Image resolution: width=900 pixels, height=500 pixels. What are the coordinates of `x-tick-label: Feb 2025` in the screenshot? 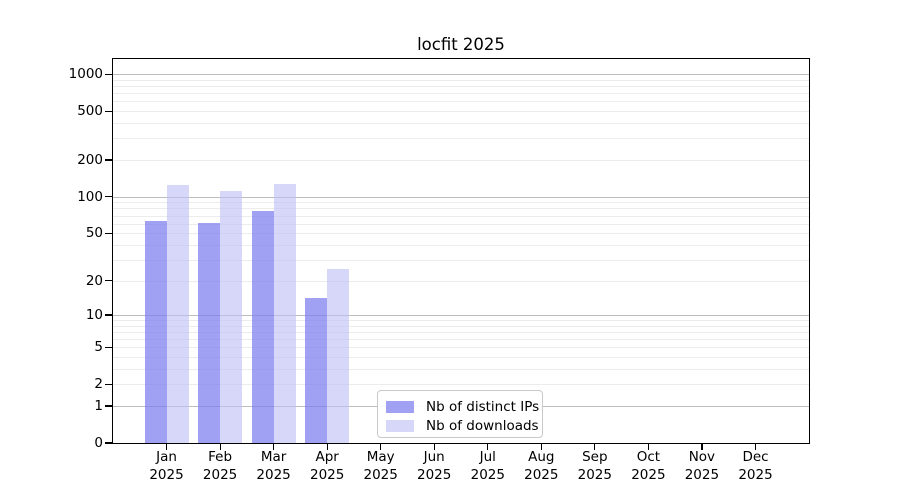 It's located at (220, 466).